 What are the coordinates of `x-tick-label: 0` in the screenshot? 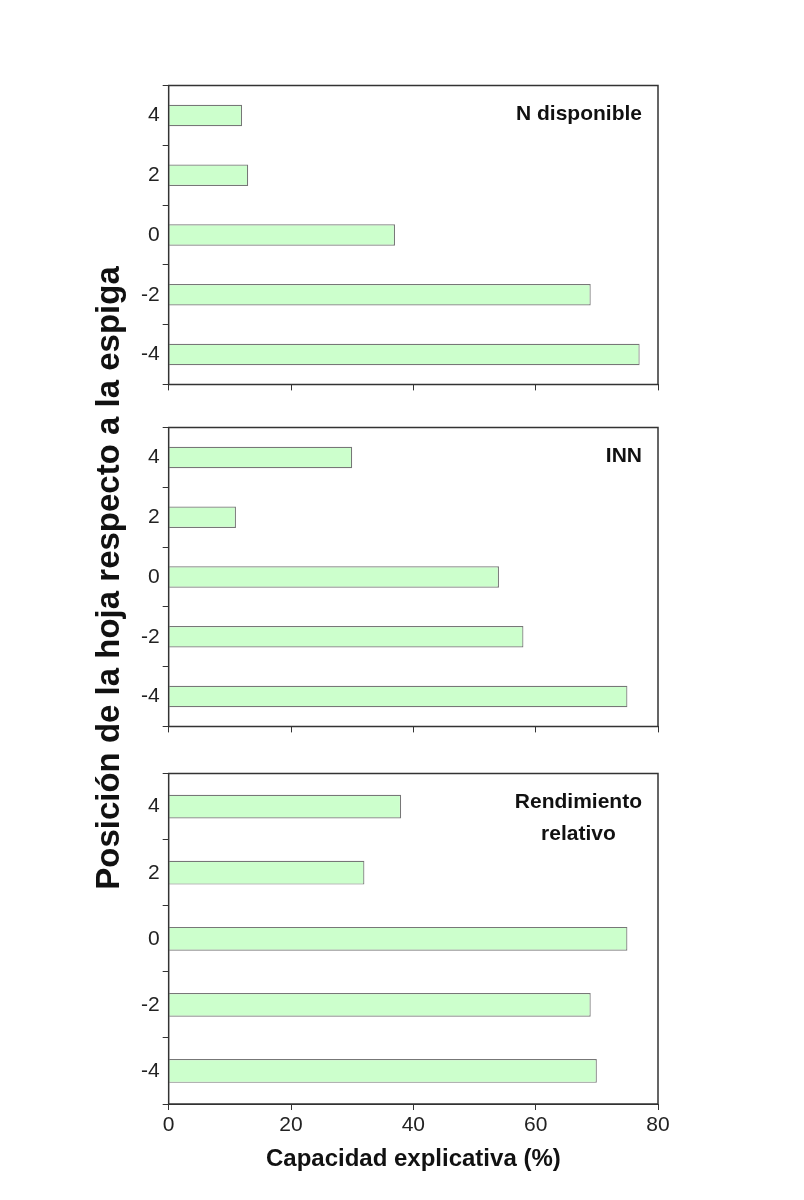 It's located at (168, 1124).